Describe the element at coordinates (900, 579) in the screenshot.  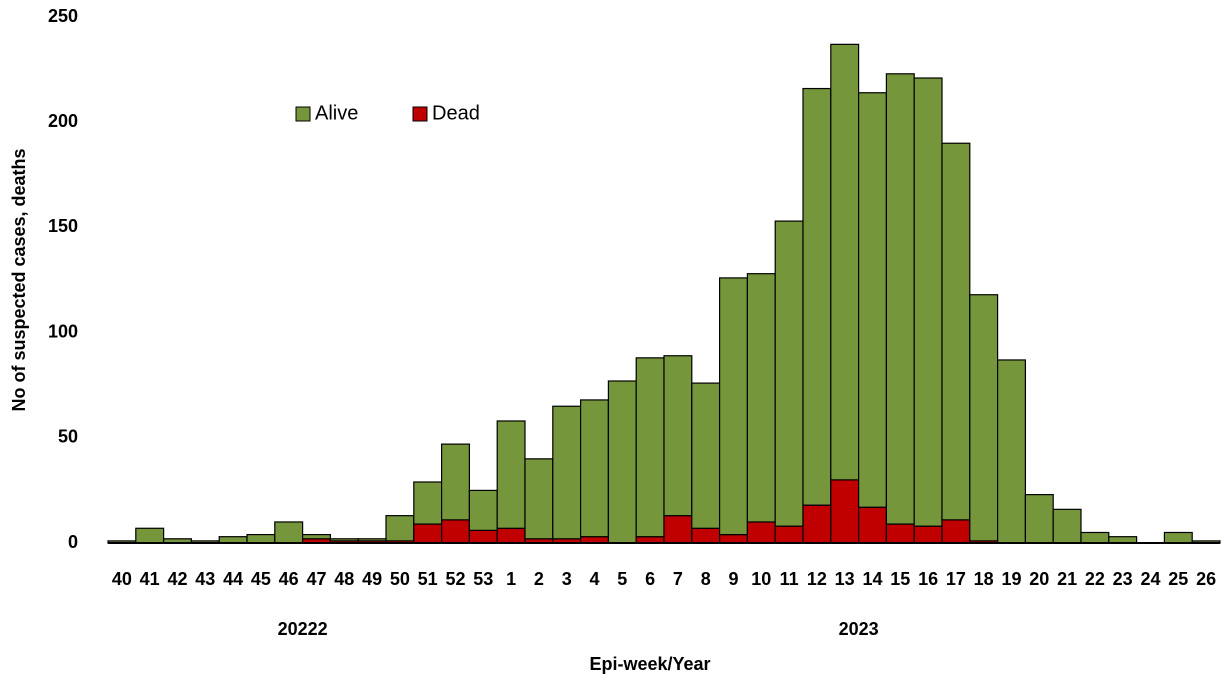
I see `x-tick-label: 15` at that location.